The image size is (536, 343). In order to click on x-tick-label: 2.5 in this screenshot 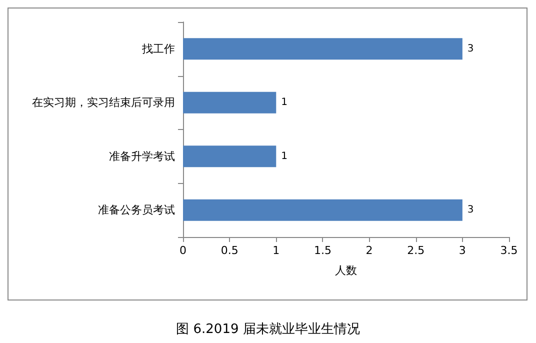, I will do `click(416, 250)`.